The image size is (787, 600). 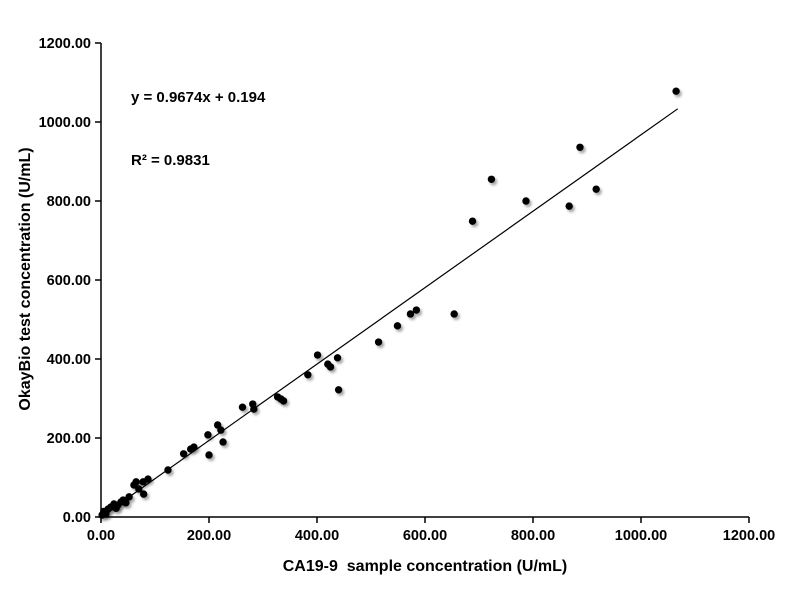 What do you see at coordinates (77, 518) in the screenshot?
I see `y-tick-label: 0.00` at bounding box center [77, 518].